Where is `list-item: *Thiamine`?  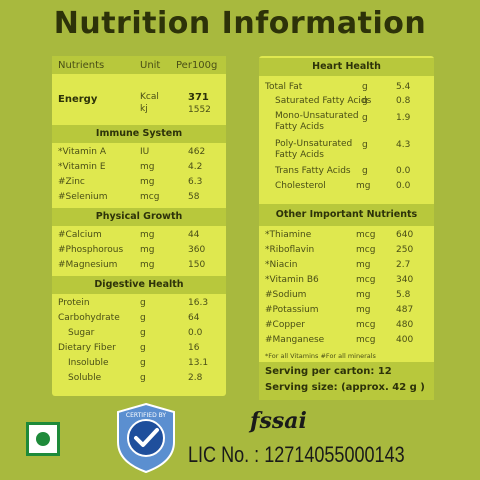 list-item: *Thiamine is located at coordinates (288, 235).